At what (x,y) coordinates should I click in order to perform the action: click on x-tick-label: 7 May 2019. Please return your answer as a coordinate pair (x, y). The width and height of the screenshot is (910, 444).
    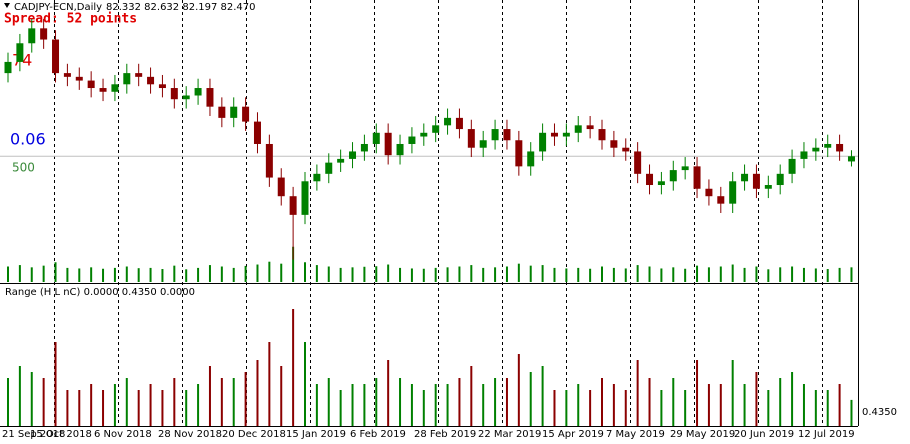
    Looking at the image, I should click on (635, 434).